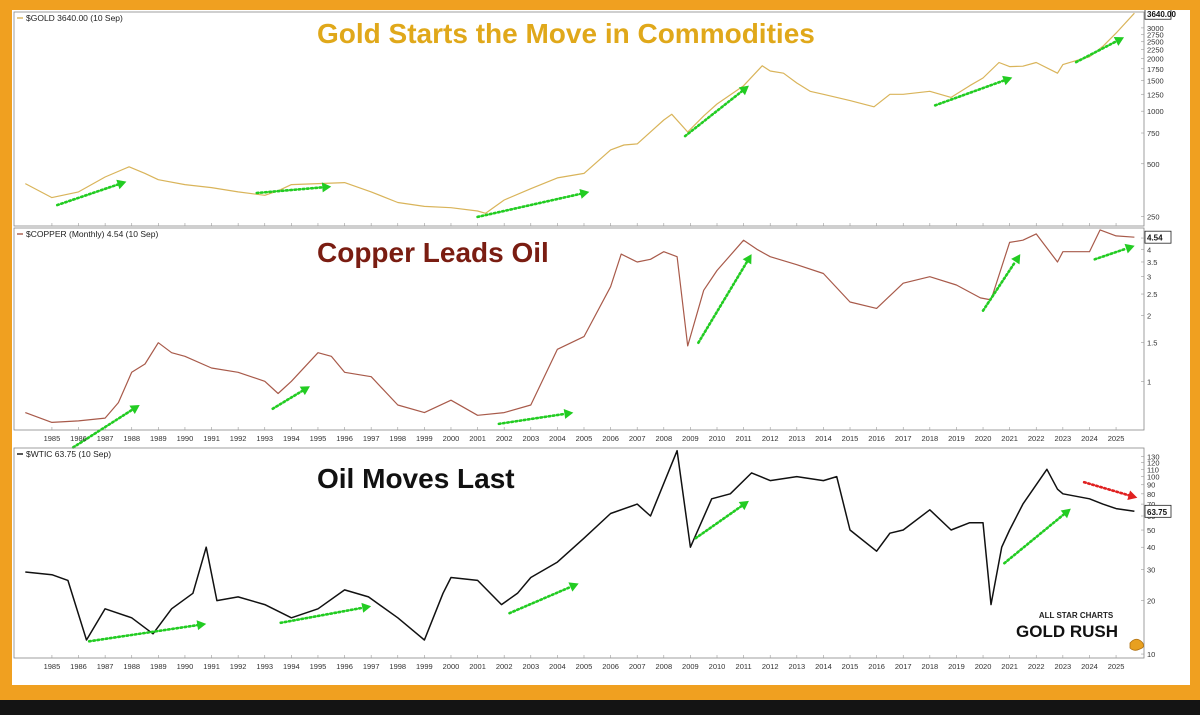 The image size is (1200, 715). Describe the element at coordinates (264, 666) in the screenshot. I see `x-tick-label: 1993` at that location.